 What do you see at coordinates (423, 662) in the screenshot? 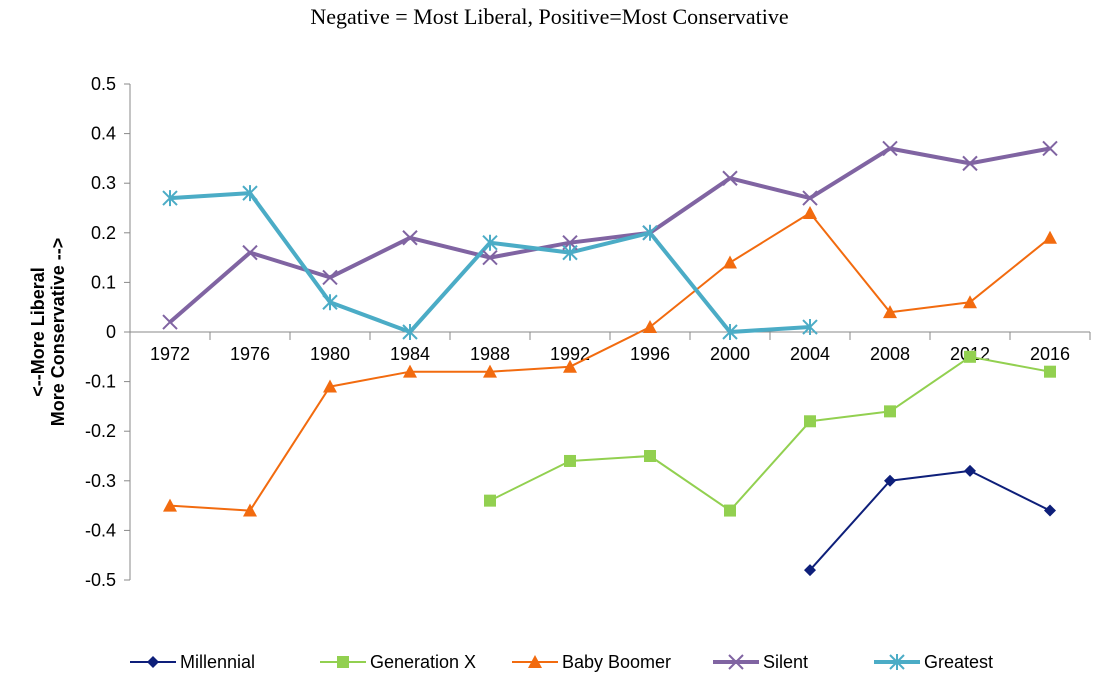
I see `legend-label: Generation X` at bounding box center [423, 662].